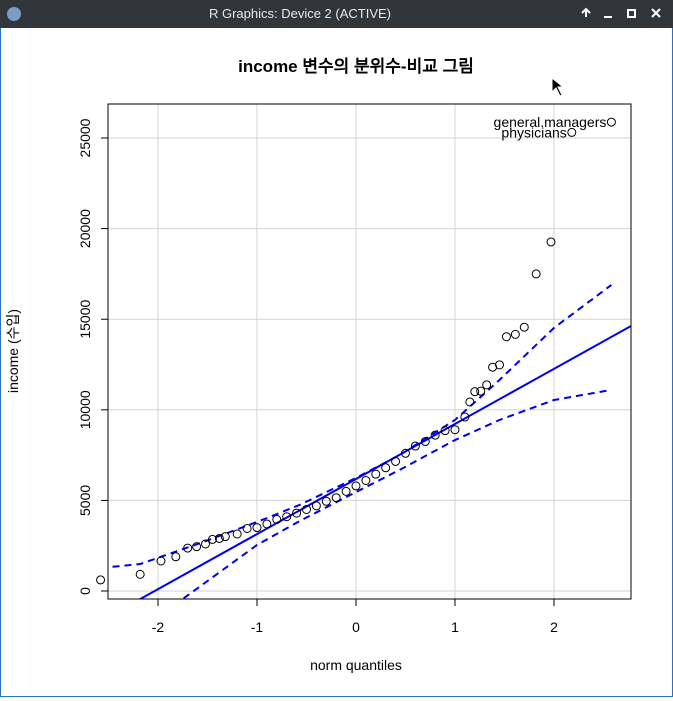 This screenshot has width=673, height=701. I want to click on window-title: R Graphics: Device 2 (ACTIVE), so click(300, 13).